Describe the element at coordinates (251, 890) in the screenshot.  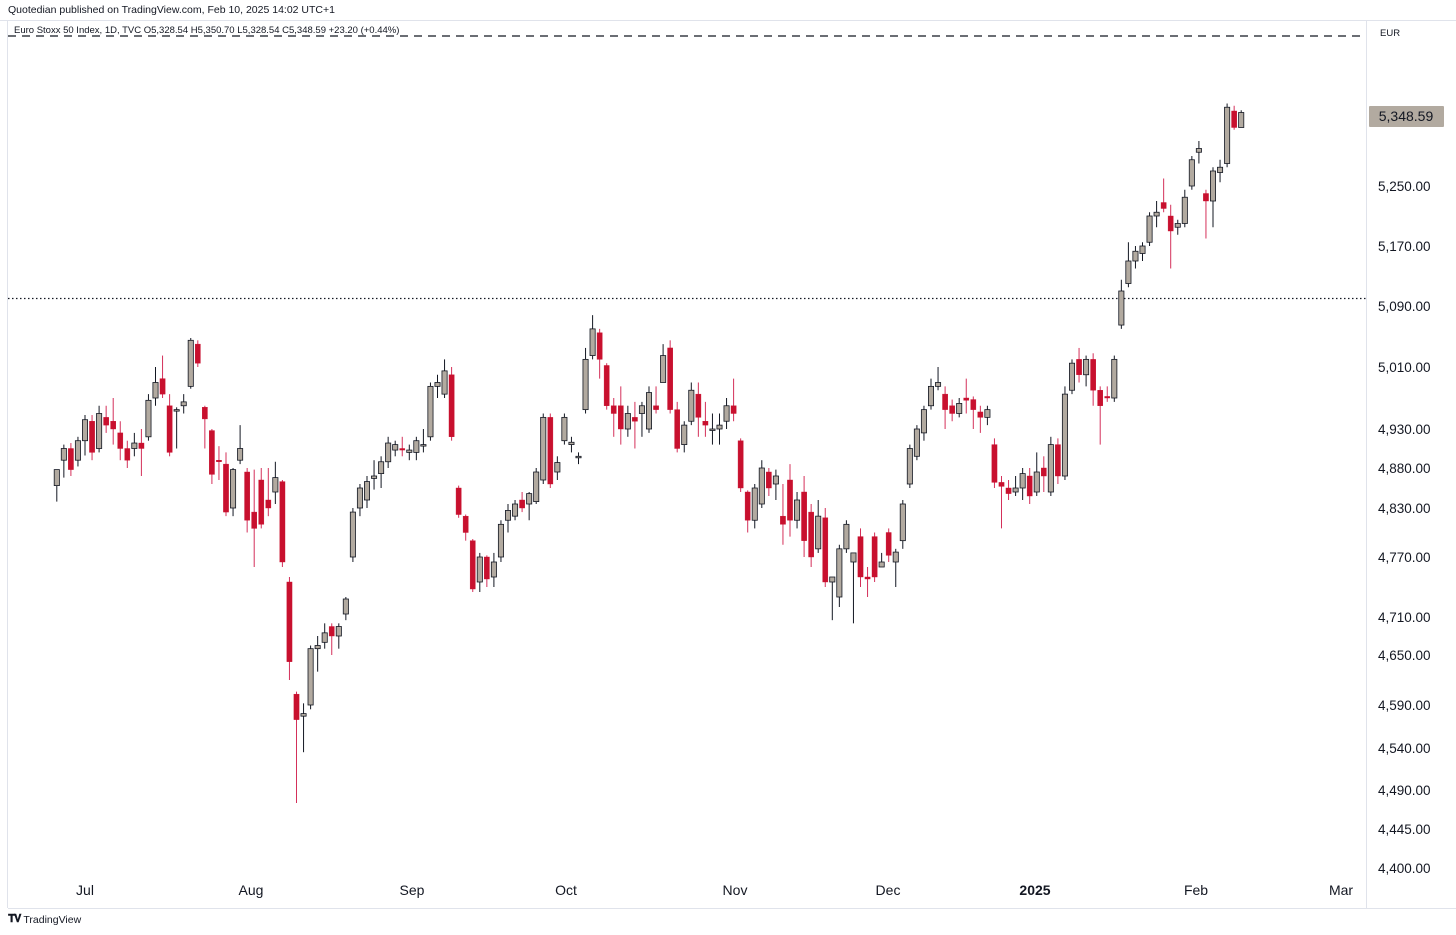
I see `time-tick-label: Aug` at that location.